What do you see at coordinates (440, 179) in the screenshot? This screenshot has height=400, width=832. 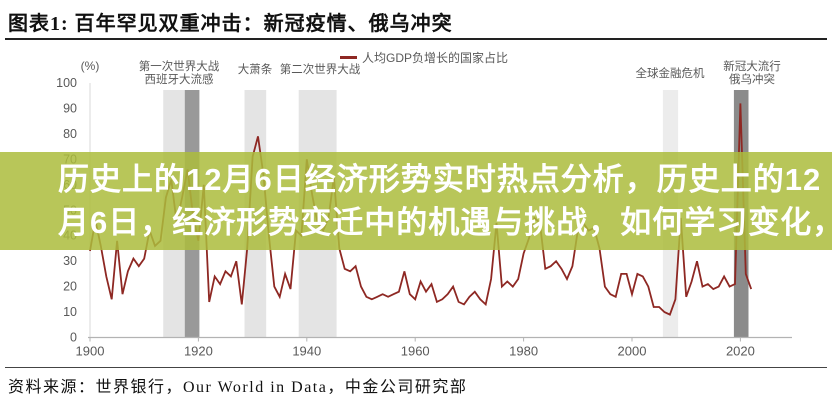 I see `headline-overlay-line-1: 历史上的12月6日经济形势实时热点分析，历史上的12` at bounding box center [440, 179].